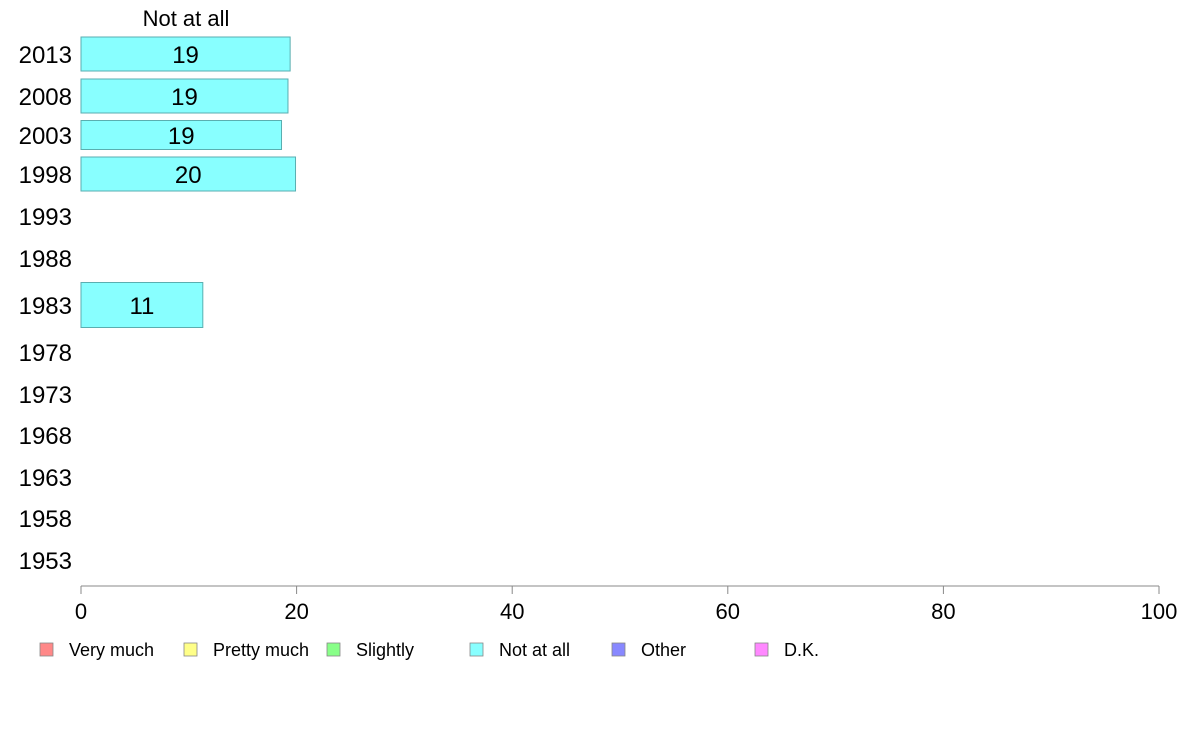 This screenshot has width=1188, height=736. I want to click on legend-swatch-other, so click(618, 649).